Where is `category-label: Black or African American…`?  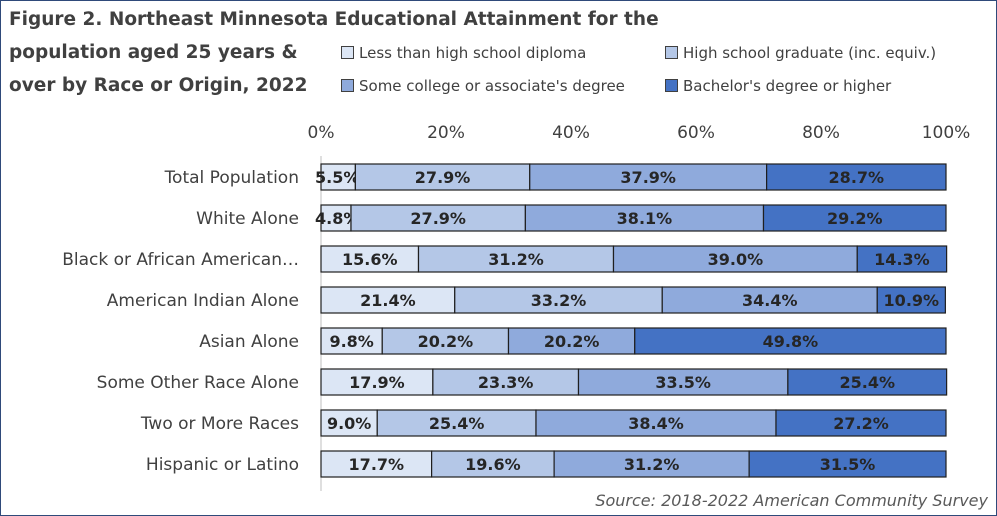 category-label: Black or African American… is located at coordinates (180, 260).